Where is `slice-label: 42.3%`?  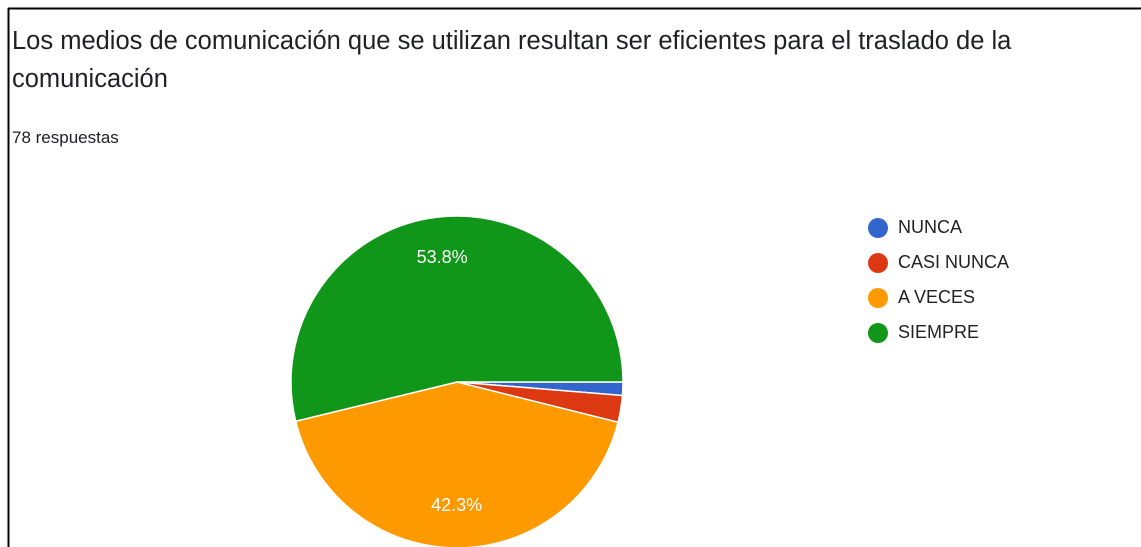
slice-label: 42.3% is located at coordinates (456, 505).